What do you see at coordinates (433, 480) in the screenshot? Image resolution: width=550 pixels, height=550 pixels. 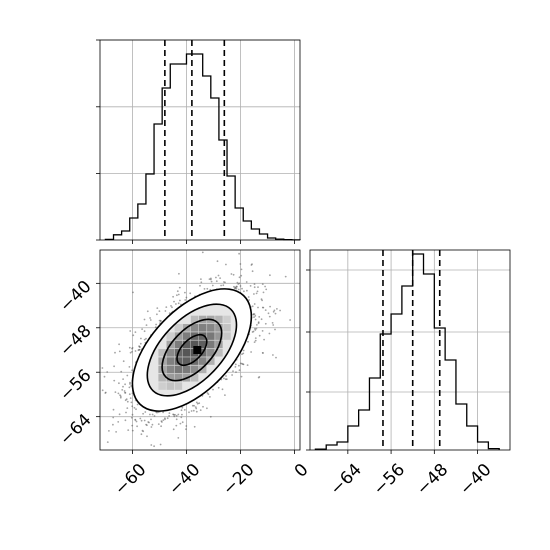 I see `x-tick-label: −48` at bounding box center [433, 480].